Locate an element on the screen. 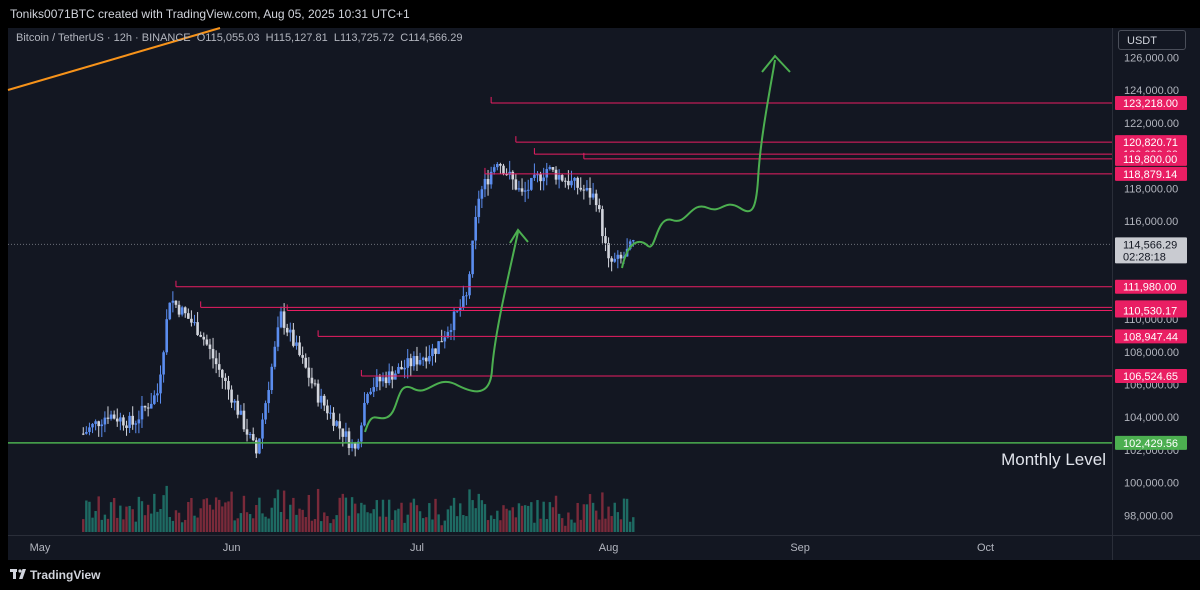  currency-label: USDT is located at coordinates (1142, 41).